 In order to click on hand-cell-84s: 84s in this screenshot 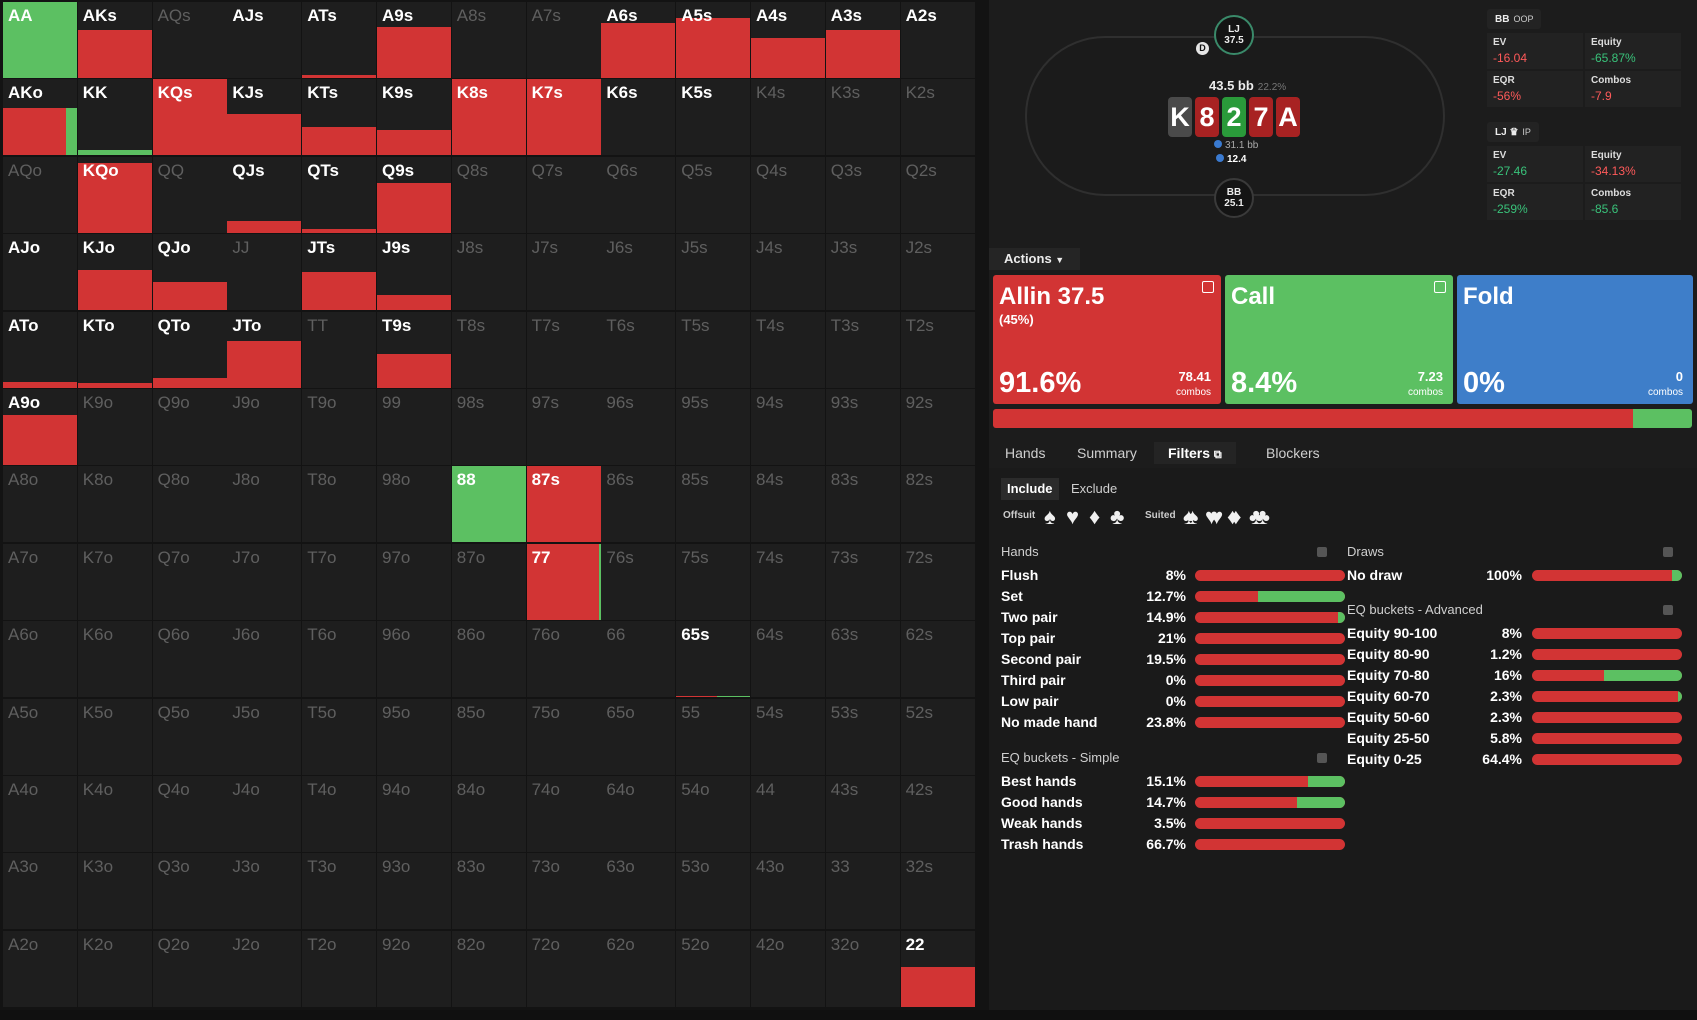, I will do `click(788, 504)`.